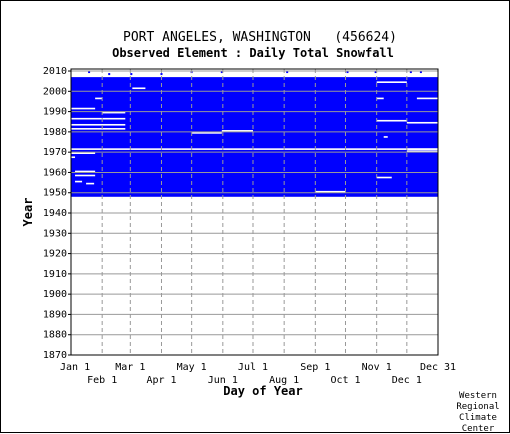  What do you see at coordinates (284, 380) in the screenshot?
I see `x-tick-label-bottom-3: Aug 1` at bounding box center [284, 380].